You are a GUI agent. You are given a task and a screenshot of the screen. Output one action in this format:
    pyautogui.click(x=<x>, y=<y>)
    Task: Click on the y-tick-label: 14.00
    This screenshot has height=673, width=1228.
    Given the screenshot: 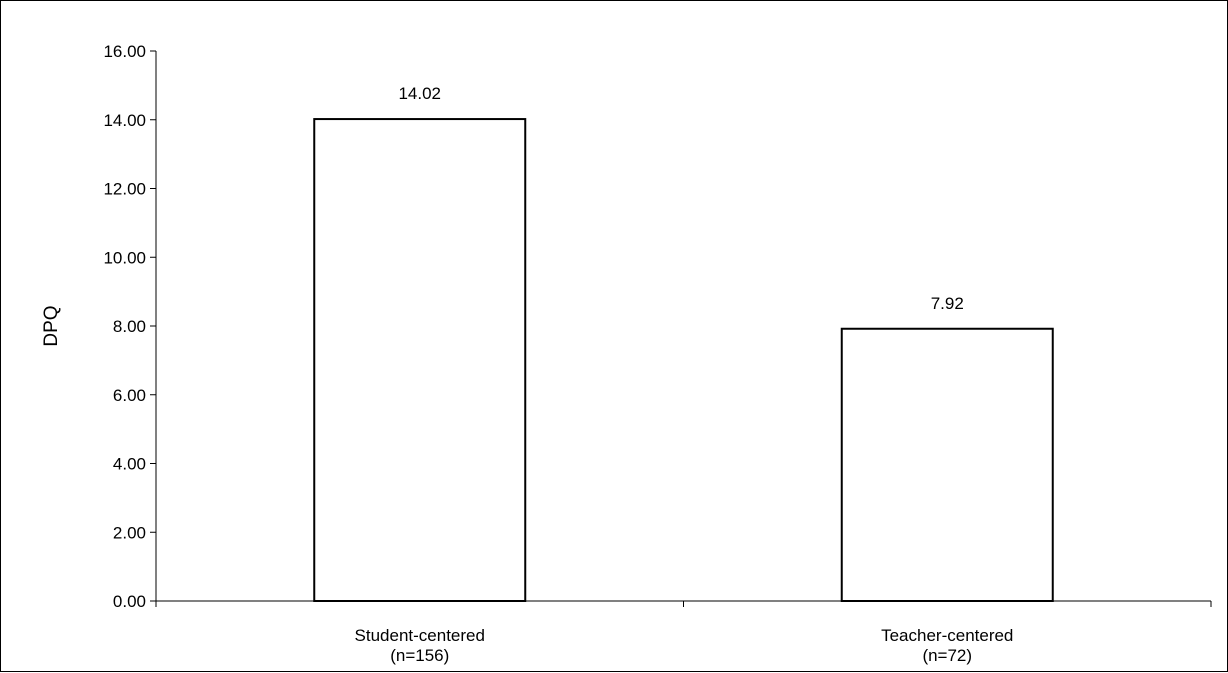 What is the action you would take?
    pyautogui.click(x=124, y=120)
    